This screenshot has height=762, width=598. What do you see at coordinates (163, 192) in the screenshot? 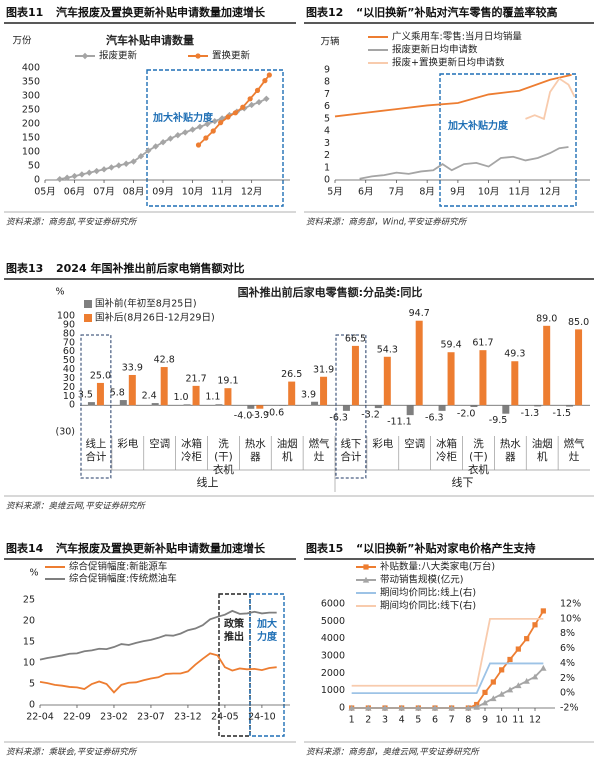
I see `x-tick-label: 09月` at bounding box center [163, 192].